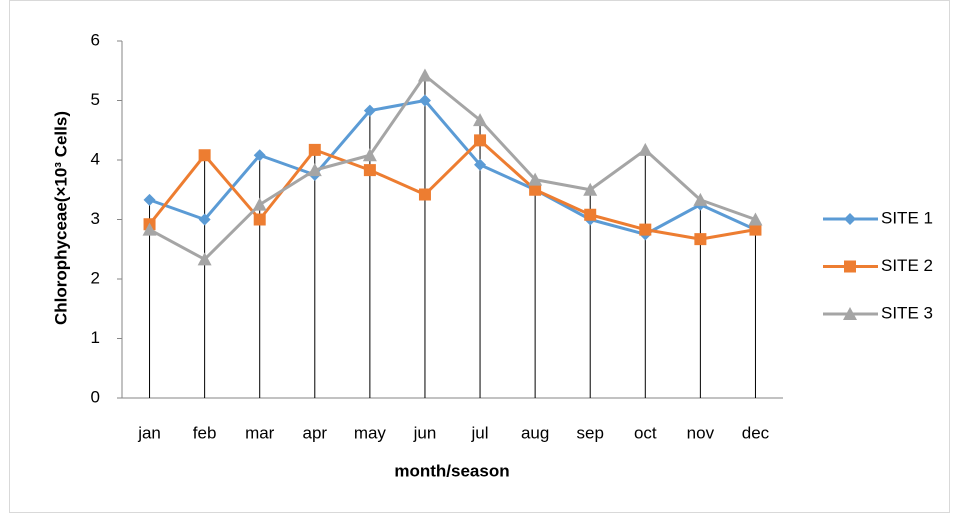 This screenshot has width=961, height=514. What do you see at coordinates (645, 432) in the screenshot?
I see `x-tick-label: oct` at bounding box center [645, 432].